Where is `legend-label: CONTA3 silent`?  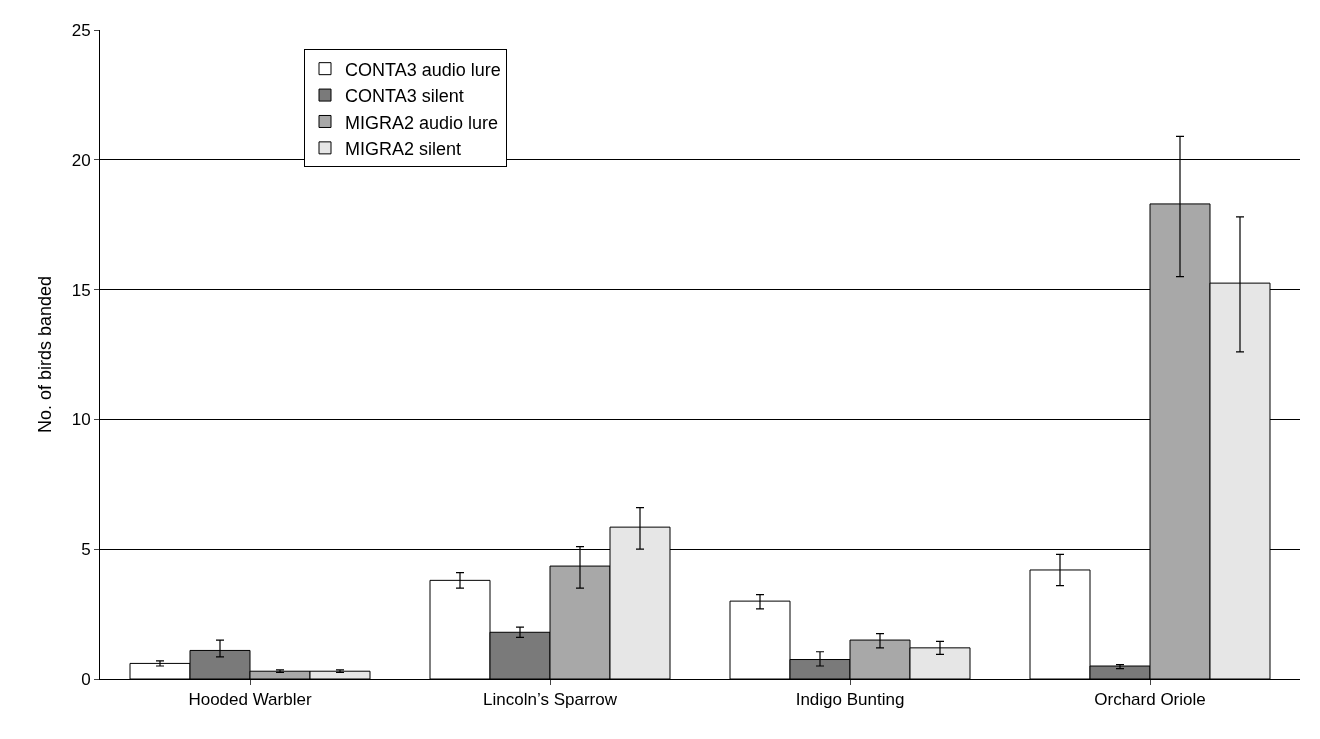
legend-label: CONTA3 silent is located at coordinates (404, 96).